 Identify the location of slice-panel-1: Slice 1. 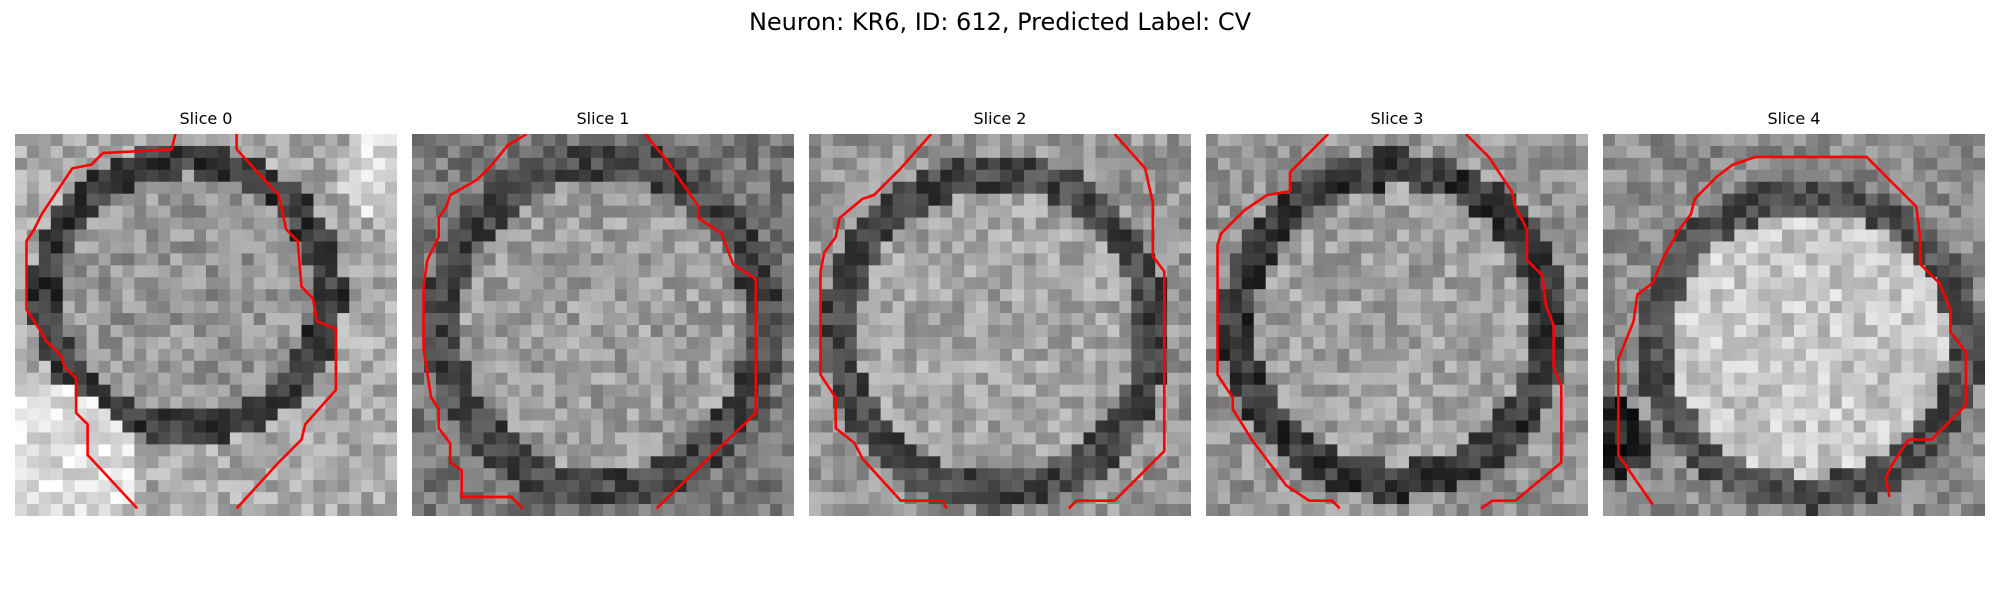
(603, 313).